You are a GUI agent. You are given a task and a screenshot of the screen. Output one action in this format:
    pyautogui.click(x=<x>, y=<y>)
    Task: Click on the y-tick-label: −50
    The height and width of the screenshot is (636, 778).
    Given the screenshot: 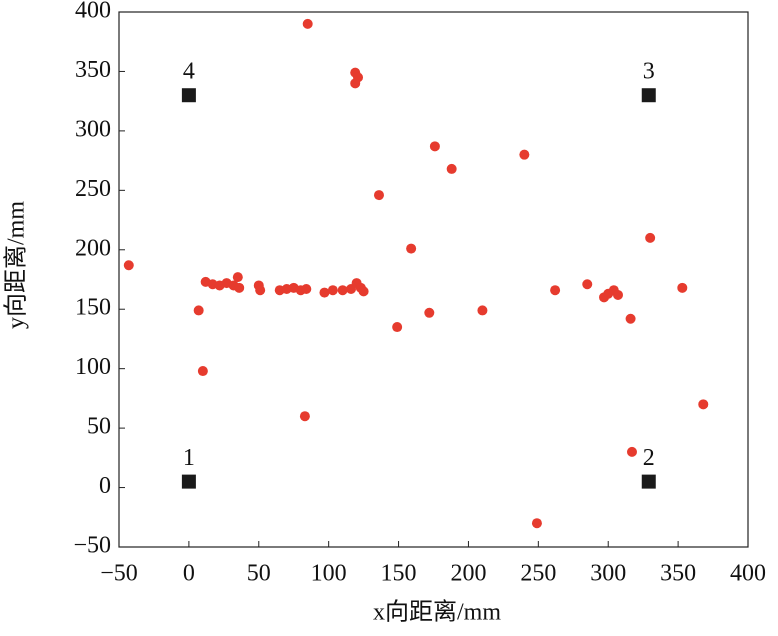 What is the action you would take?
    pyautogui.click(x=92, y=546)
    